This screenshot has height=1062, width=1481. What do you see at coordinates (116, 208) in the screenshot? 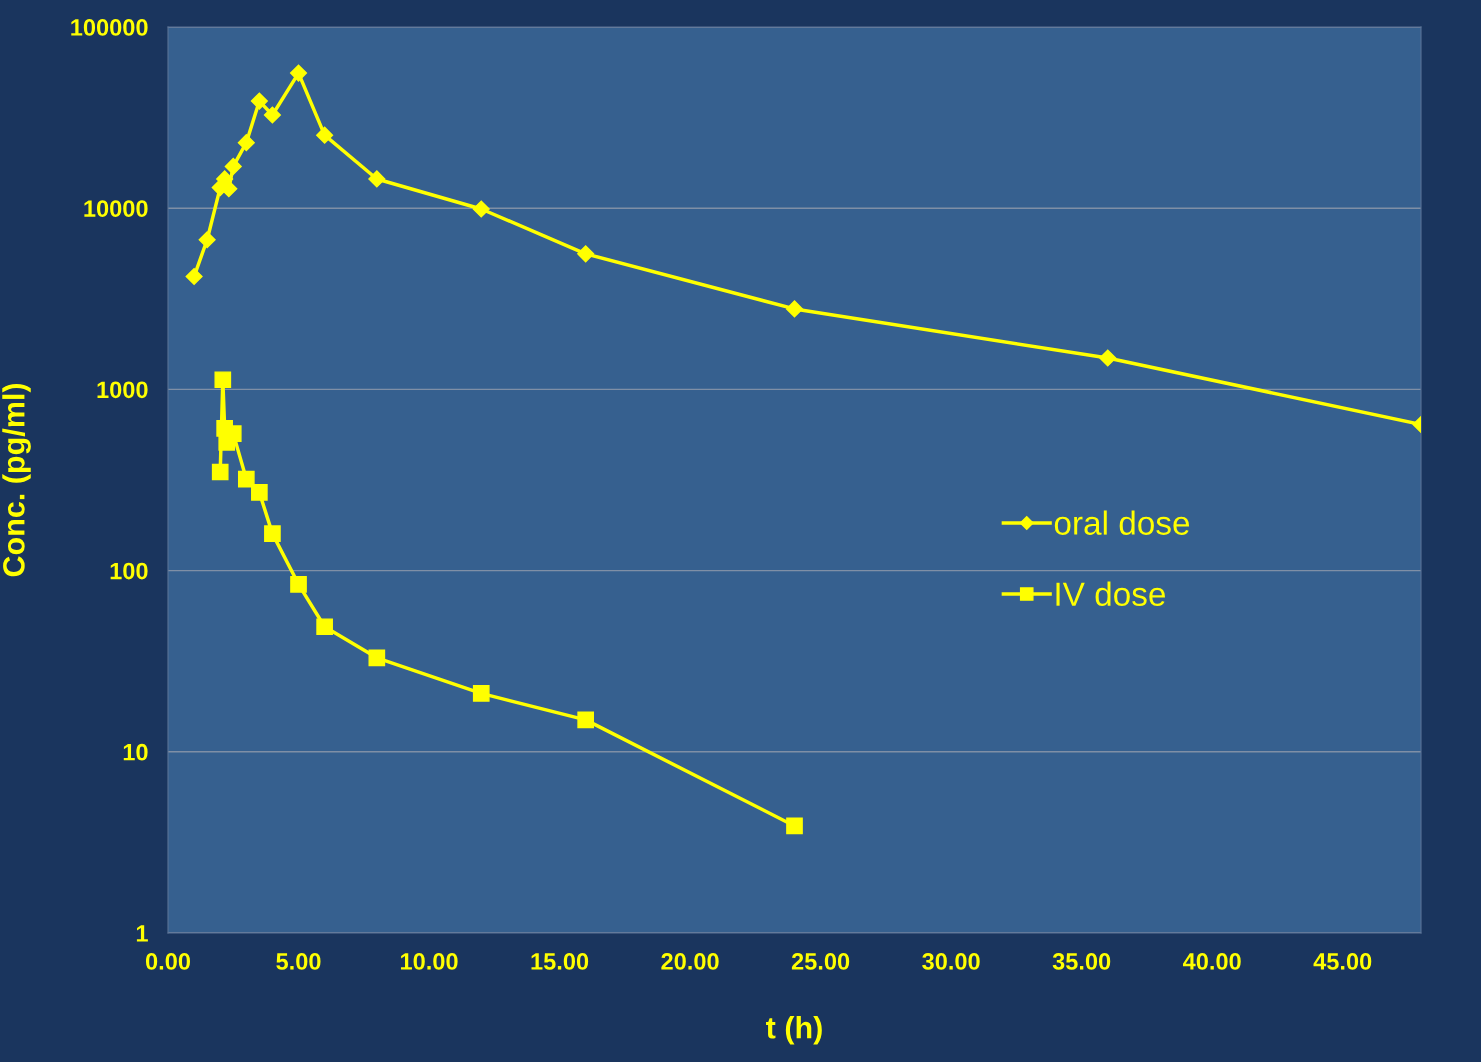
I see `y-tick-label: 10000` at bounding box center [116, 208].